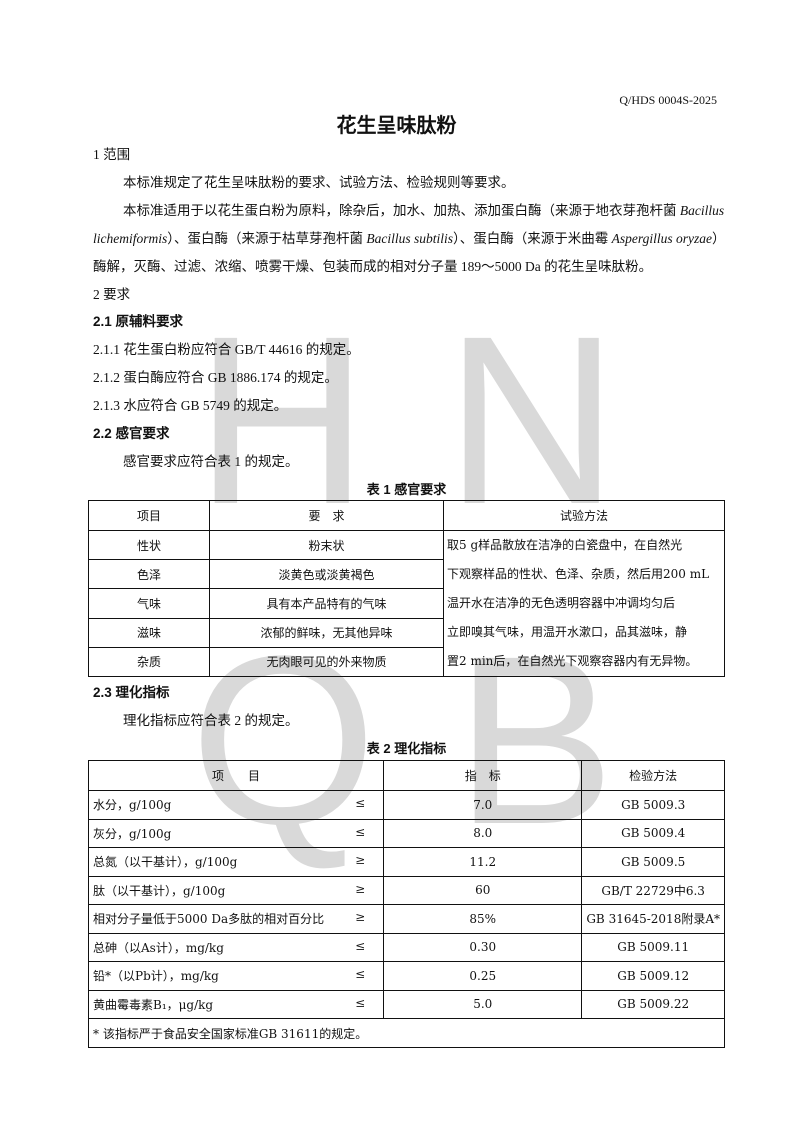  What do you see at coordinates (149, 515) in the screenshot?
I see `table-header: 项目` at bounding box center [149, 515].